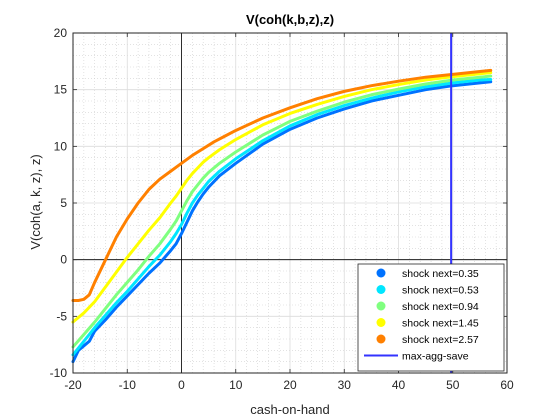  Describe the element at coordinates (440, 324) in the screenshot. I see `legend-label-4: shock next=1.45` at that location.